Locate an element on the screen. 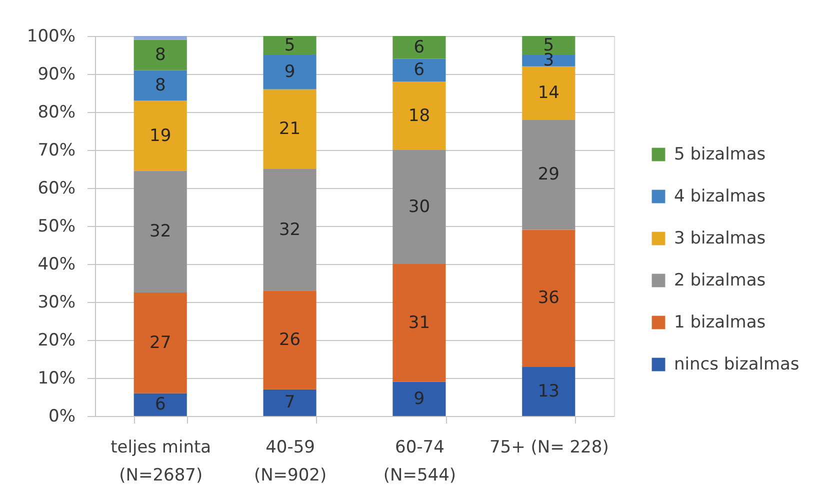 This screenshot has height=494, width=817. data-label: 18 is located at coordinates (419, 116).